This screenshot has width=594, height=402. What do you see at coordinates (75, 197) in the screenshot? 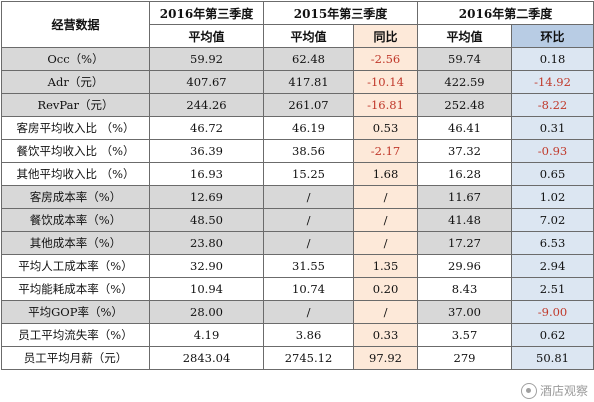
I see `row-label: 客房成本率（%）` at bounding box center [75, 197].